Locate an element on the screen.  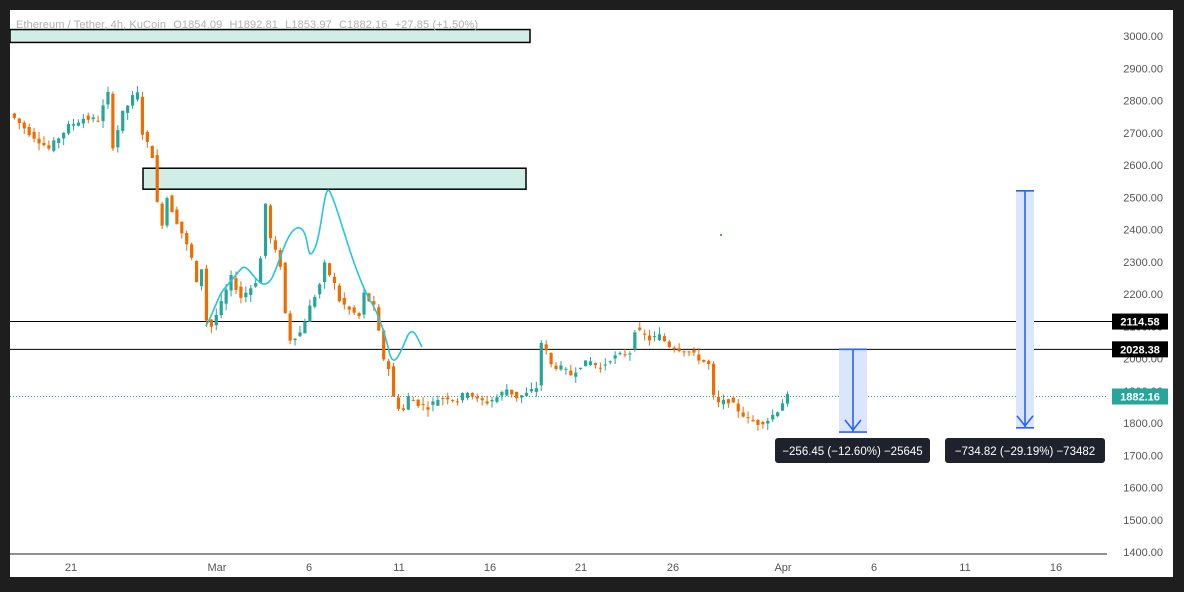
y-tick-label: 3000.00 is located at coordinates (1143, 37).